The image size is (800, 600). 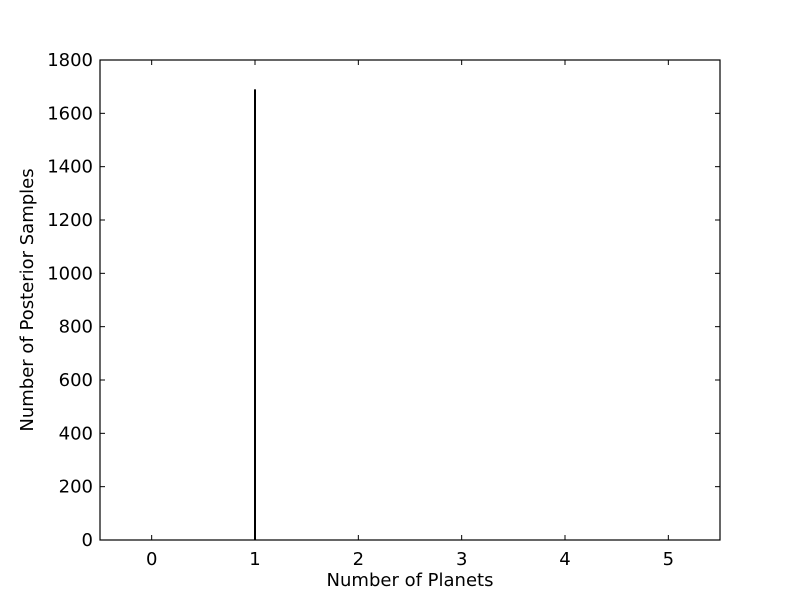 I want to click on y-tick-label: 200, so click(x=76, y=487).